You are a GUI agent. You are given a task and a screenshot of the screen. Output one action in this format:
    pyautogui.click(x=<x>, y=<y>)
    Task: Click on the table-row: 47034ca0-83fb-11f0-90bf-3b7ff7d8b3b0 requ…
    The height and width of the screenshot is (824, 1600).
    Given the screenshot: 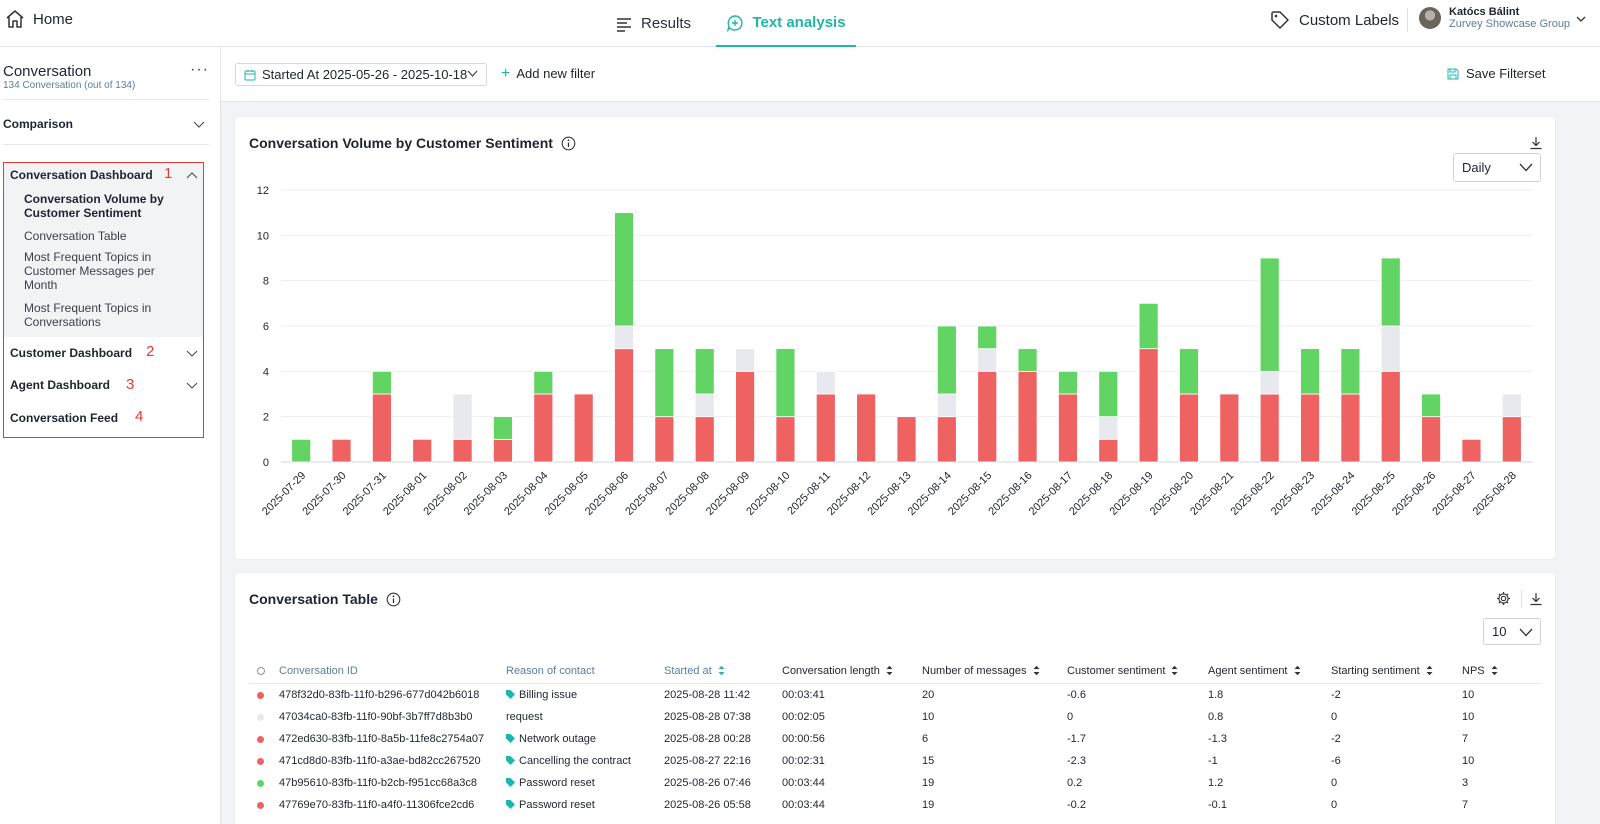 What is the action you would take?
    pyautogui.click(x=895, y=717)
    